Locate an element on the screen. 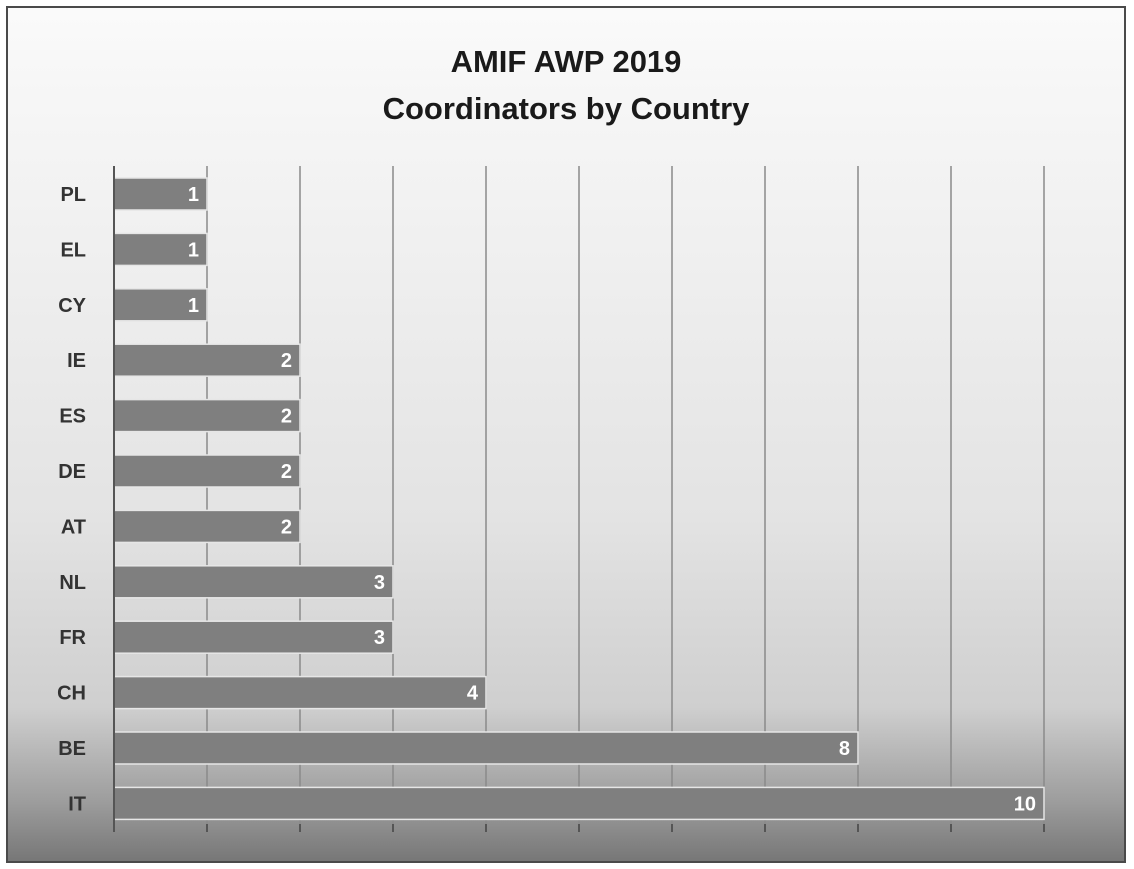 The height and width of the screenshot is (869, 1134). category-label: IT is located at coordinates (77, 804).